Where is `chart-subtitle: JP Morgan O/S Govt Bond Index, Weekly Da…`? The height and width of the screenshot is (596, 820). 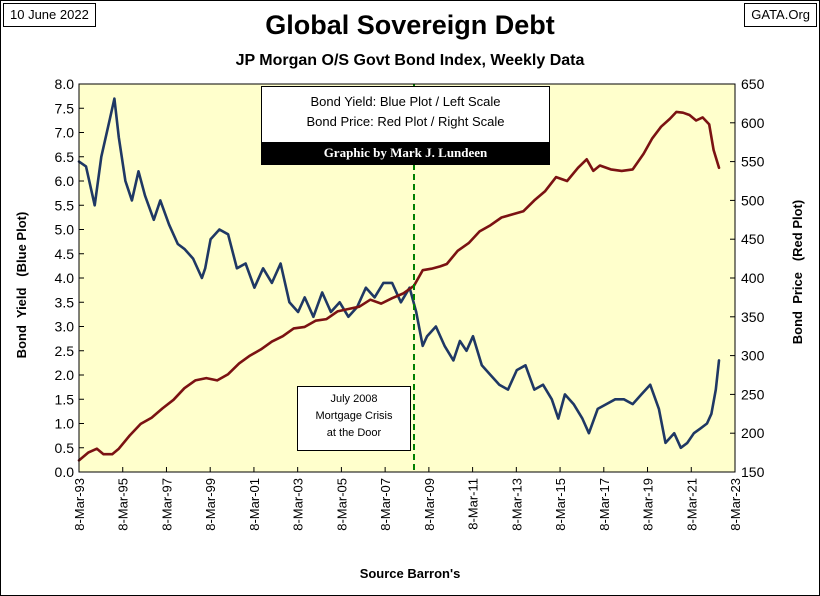 chart-subtitle: JP Morgan O/S Govt Bond Index, Weekly Da… is located at coordinates (410, 60).